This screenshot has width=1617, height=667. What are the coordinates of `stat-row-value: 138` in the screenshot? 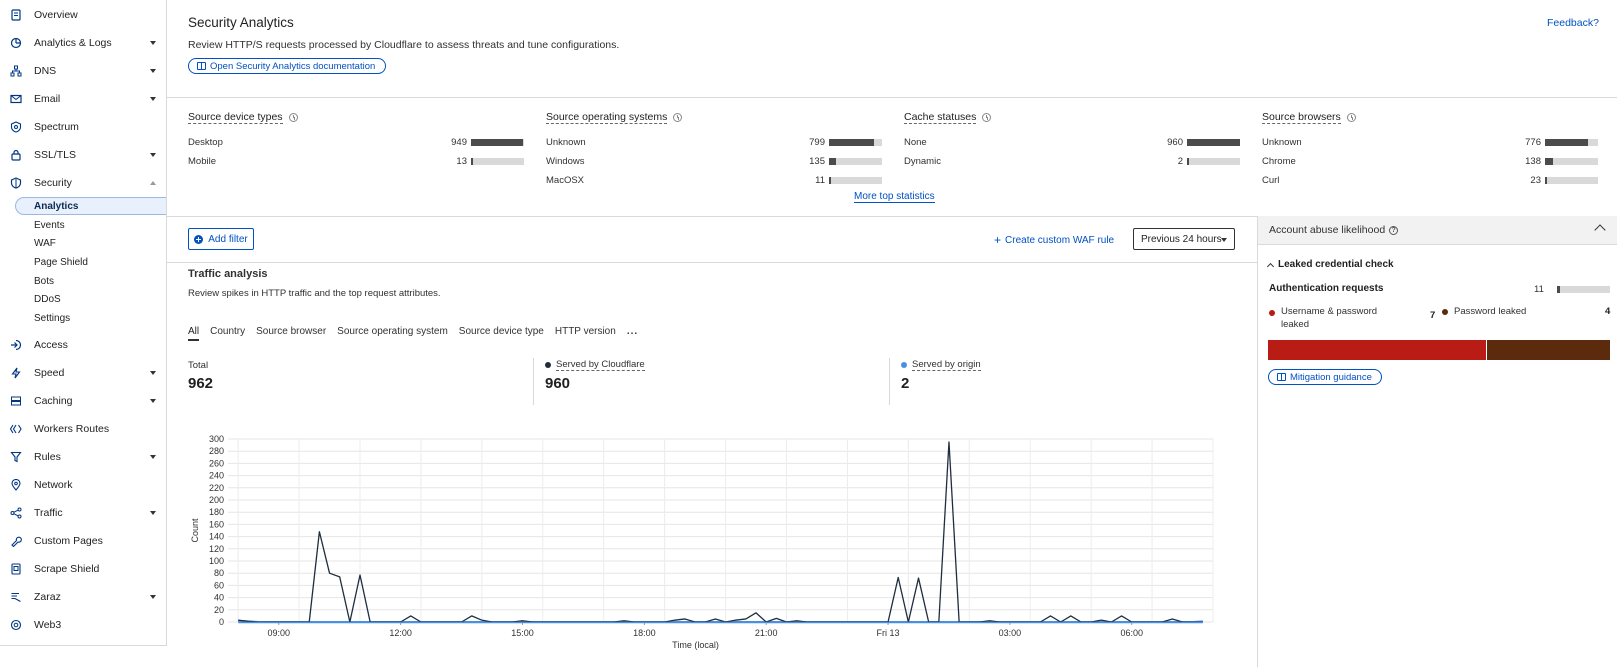 It's located at (1533, 161).